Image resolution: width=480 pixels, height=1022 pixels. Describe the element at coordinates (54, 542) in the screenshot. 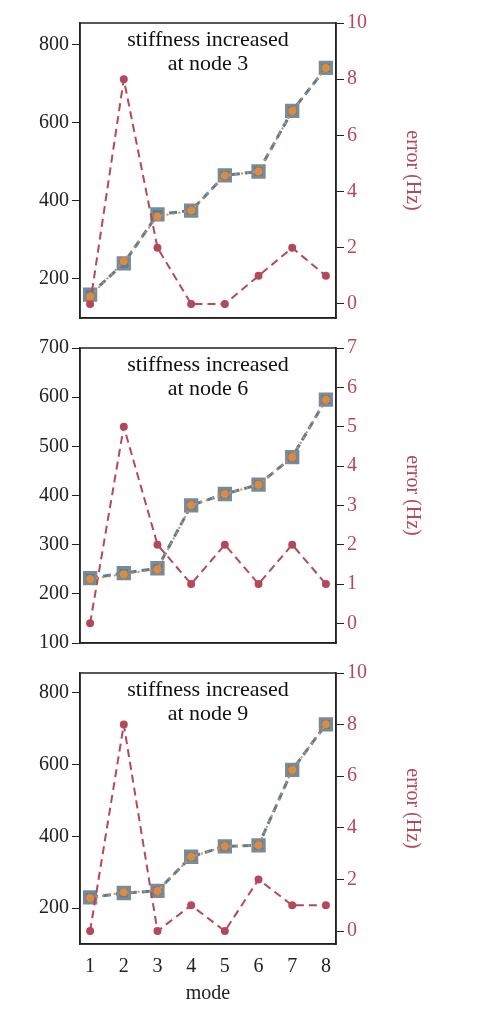

I see `y-tick-label: 300` at that location.